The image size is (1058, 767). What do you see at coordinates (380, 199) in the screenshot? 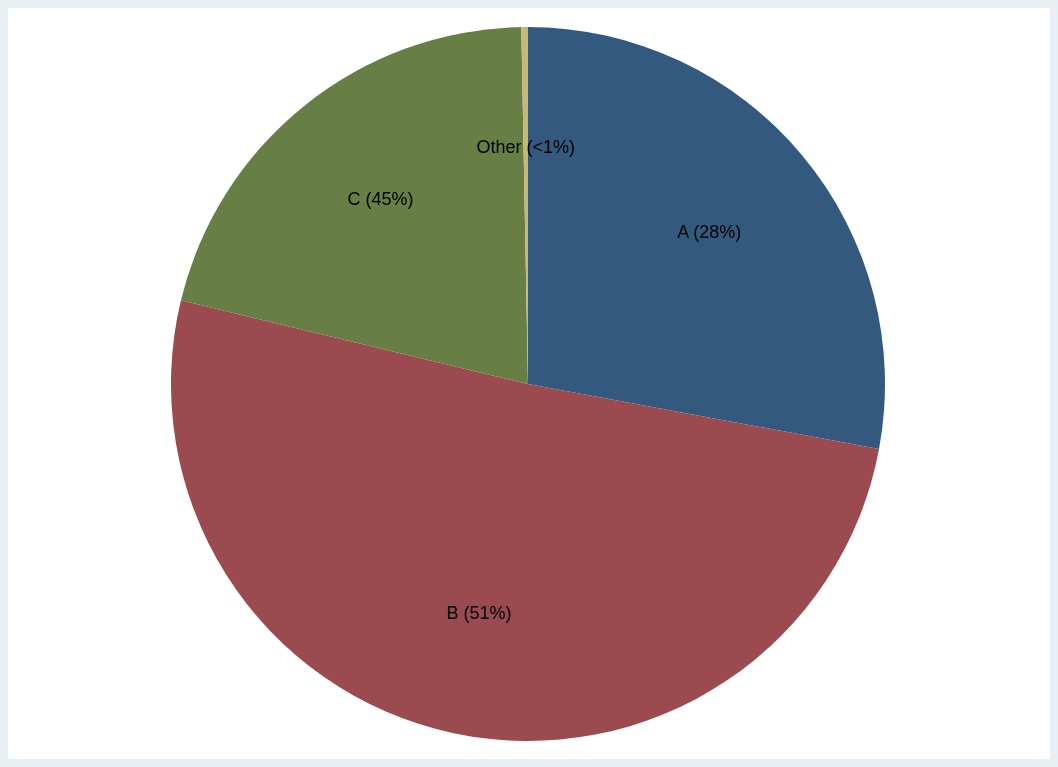
I see `slice-label: C (45%)` at bounding box center [380, 199].